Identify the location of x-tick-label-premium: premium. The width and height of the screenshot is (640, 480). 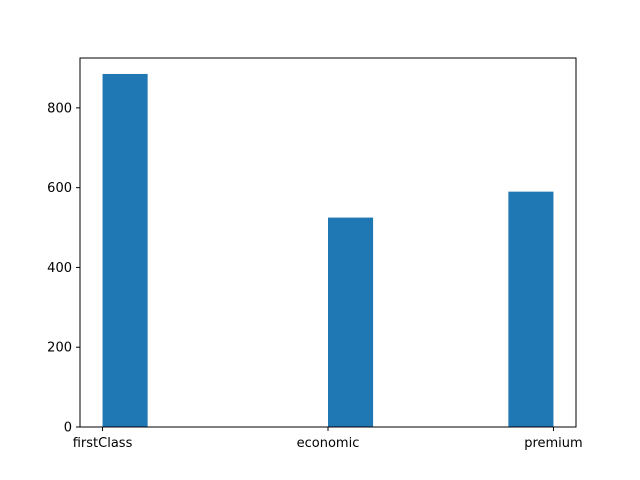
(553, 443).